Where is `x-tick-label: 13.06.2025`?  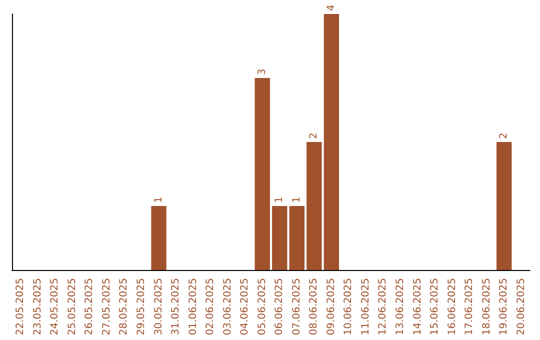 x-tick-label: 13.06.2025 is located at coordinates (400, 307).